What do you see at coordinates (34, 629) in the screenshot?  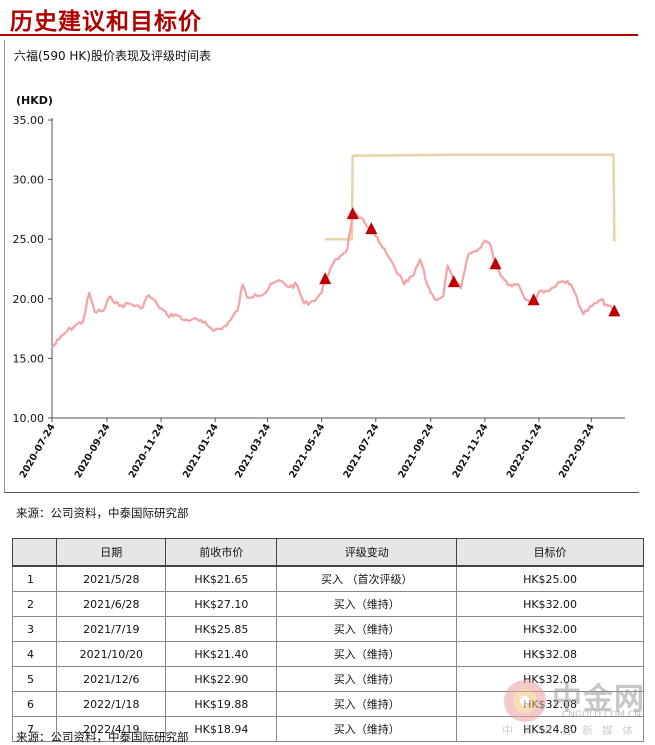 I see `table-cell: 3` at bounding box center [34, 629].